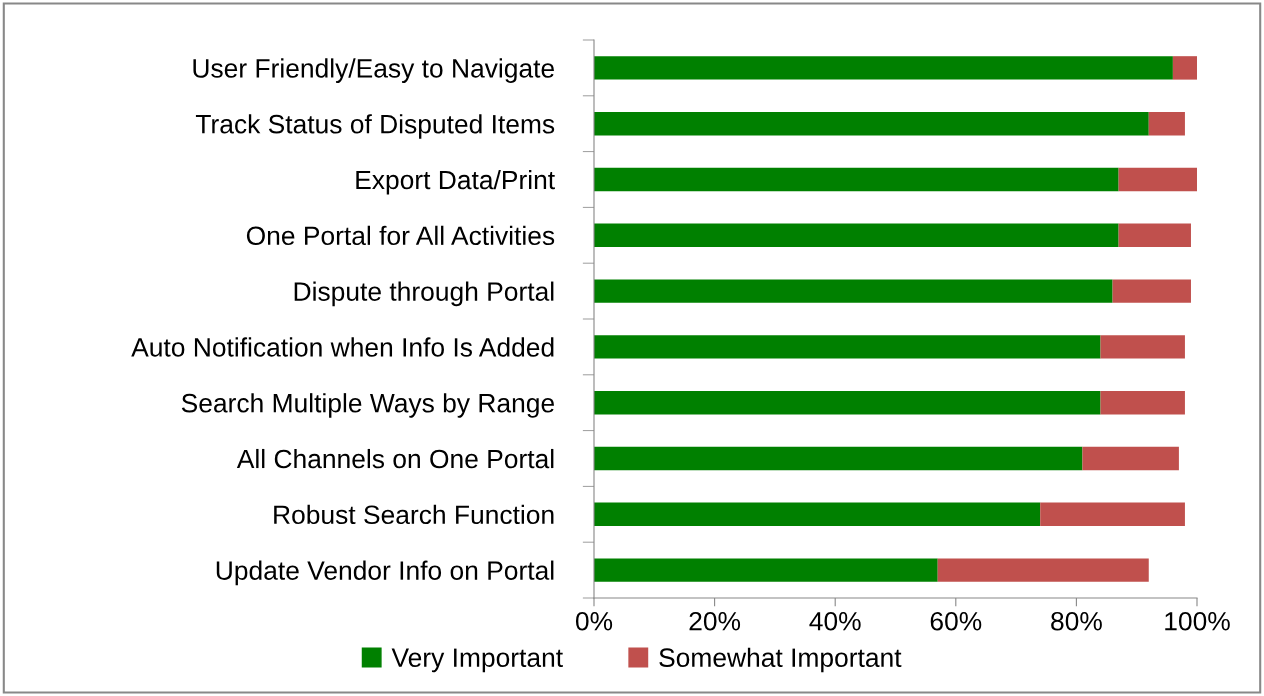  I want to click on legend-label: Very Important, so click(477, 660).